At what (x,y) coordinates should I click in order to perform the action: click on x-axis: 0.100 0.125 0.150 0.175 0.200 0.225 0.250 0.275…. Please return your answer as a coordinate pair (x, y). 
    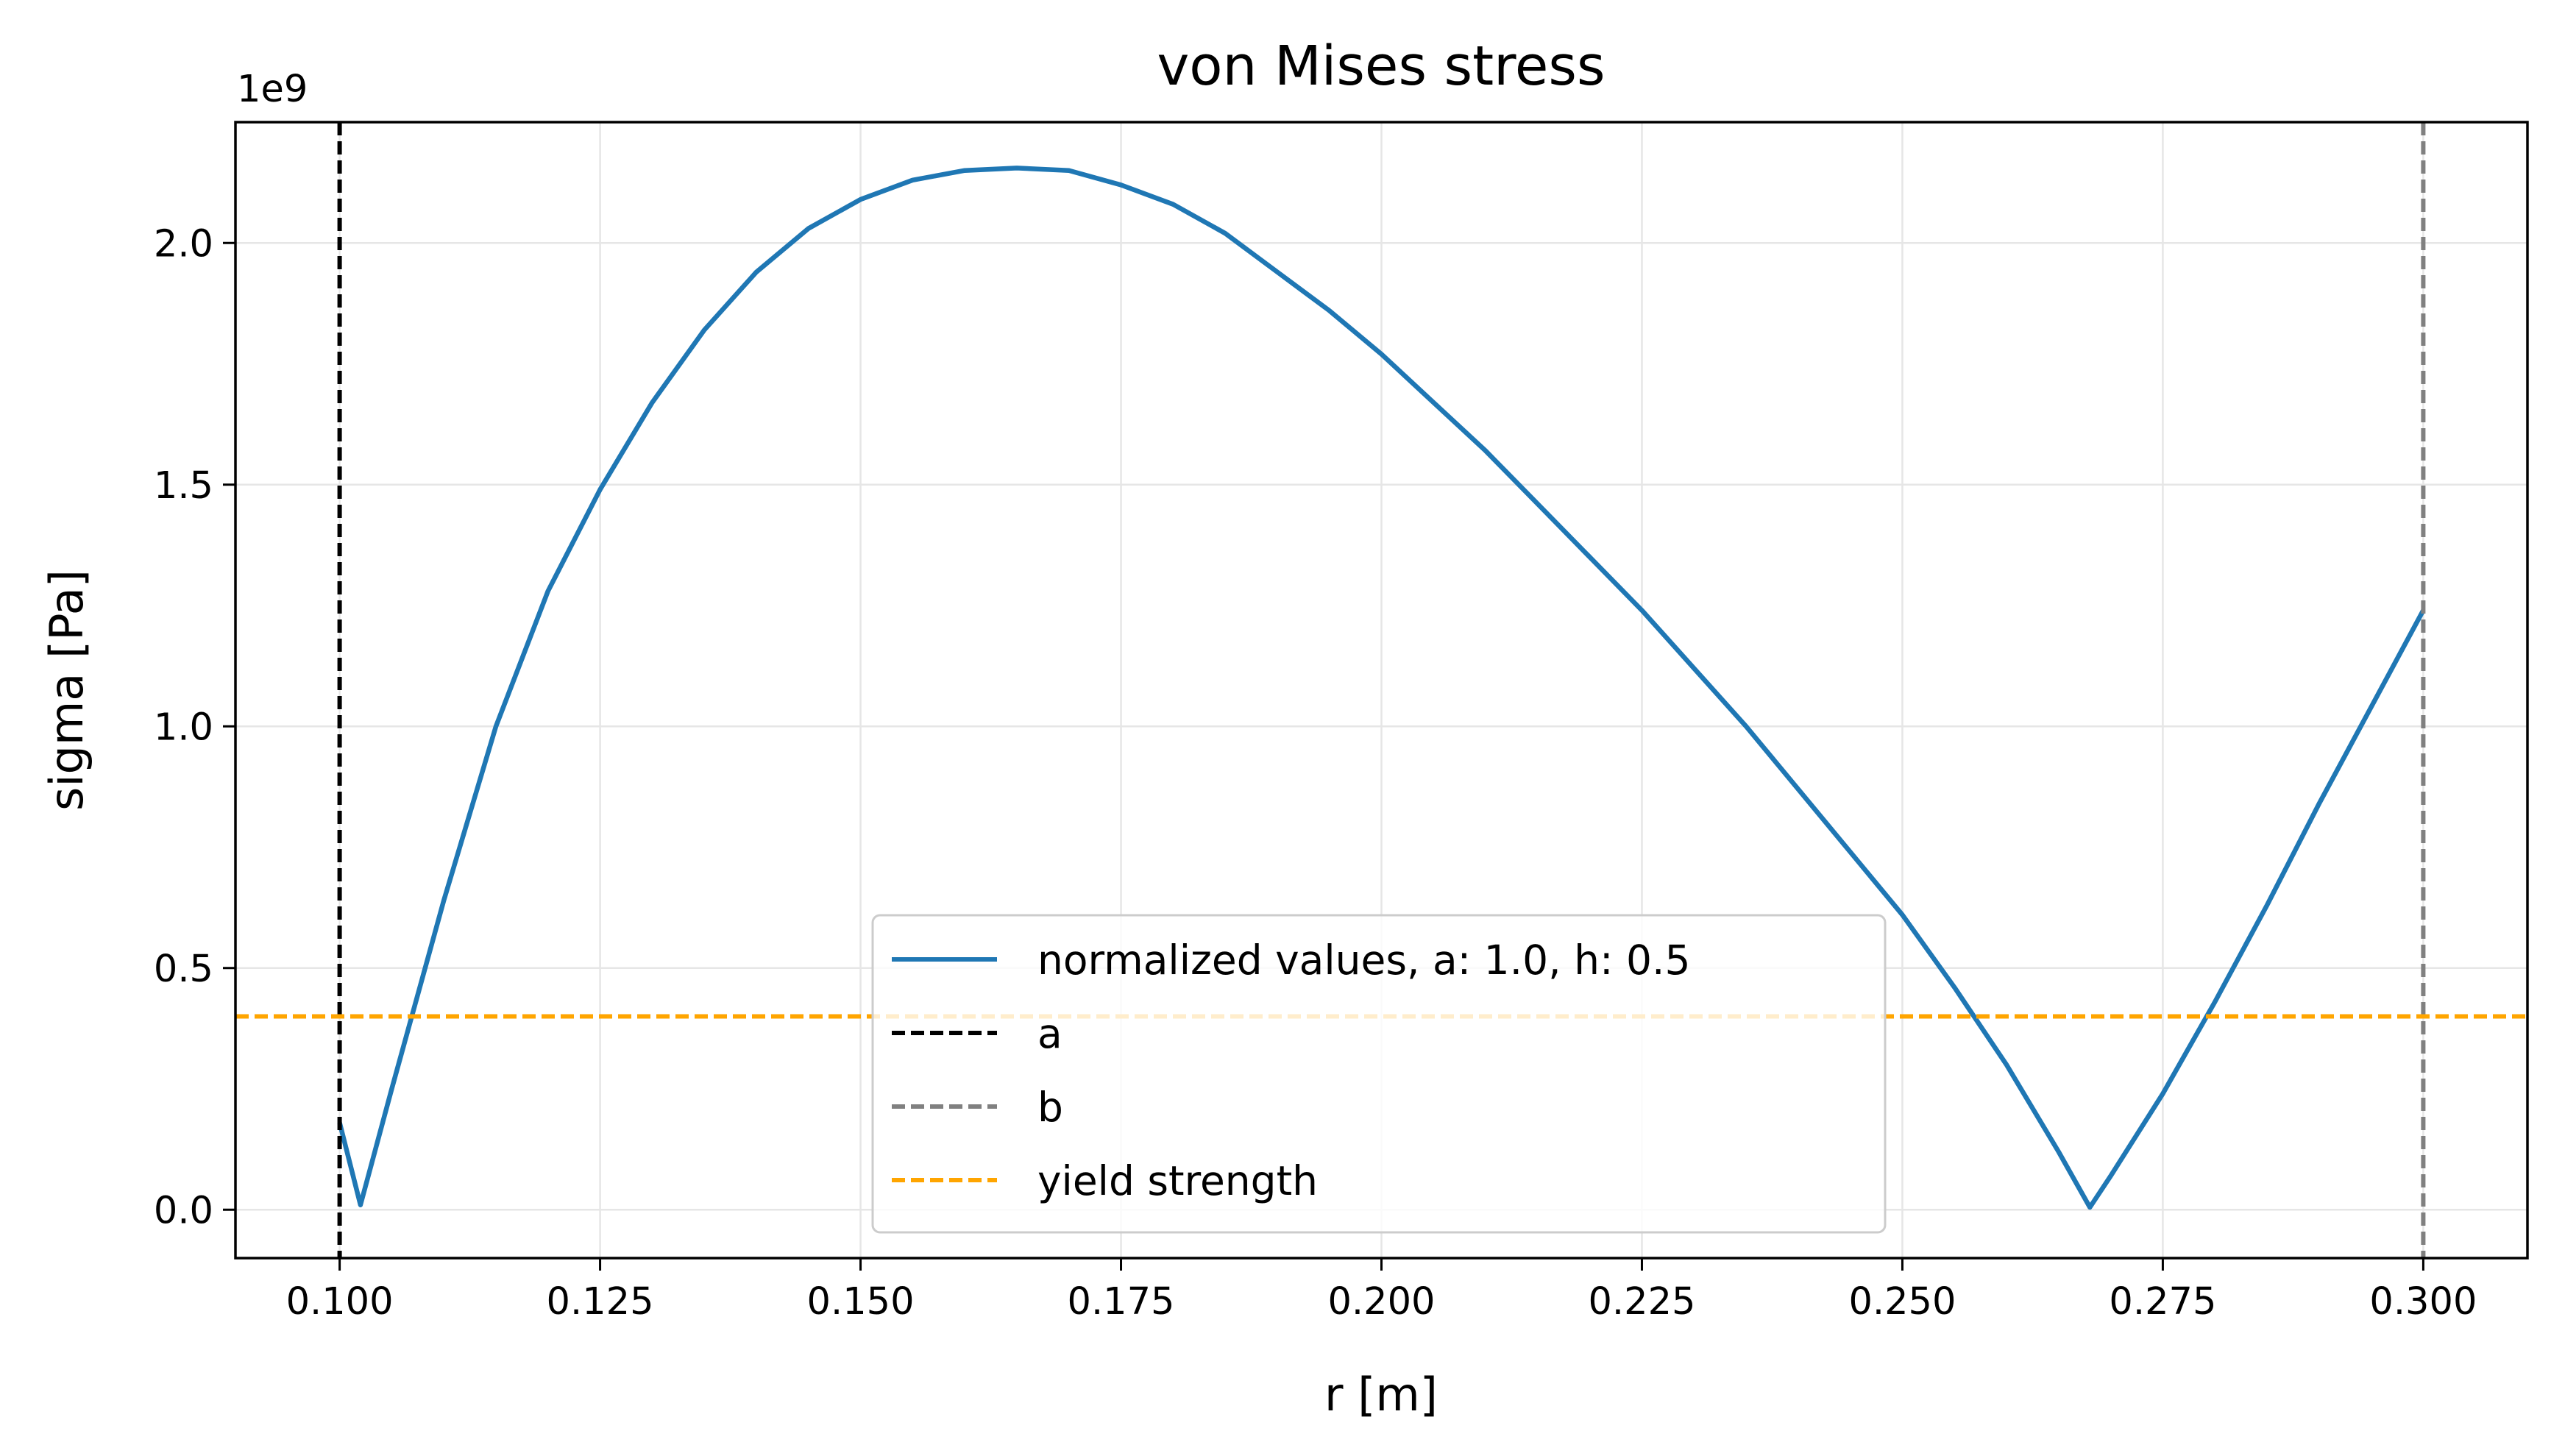
    Looking at the image, I should click on (1381, 1291).